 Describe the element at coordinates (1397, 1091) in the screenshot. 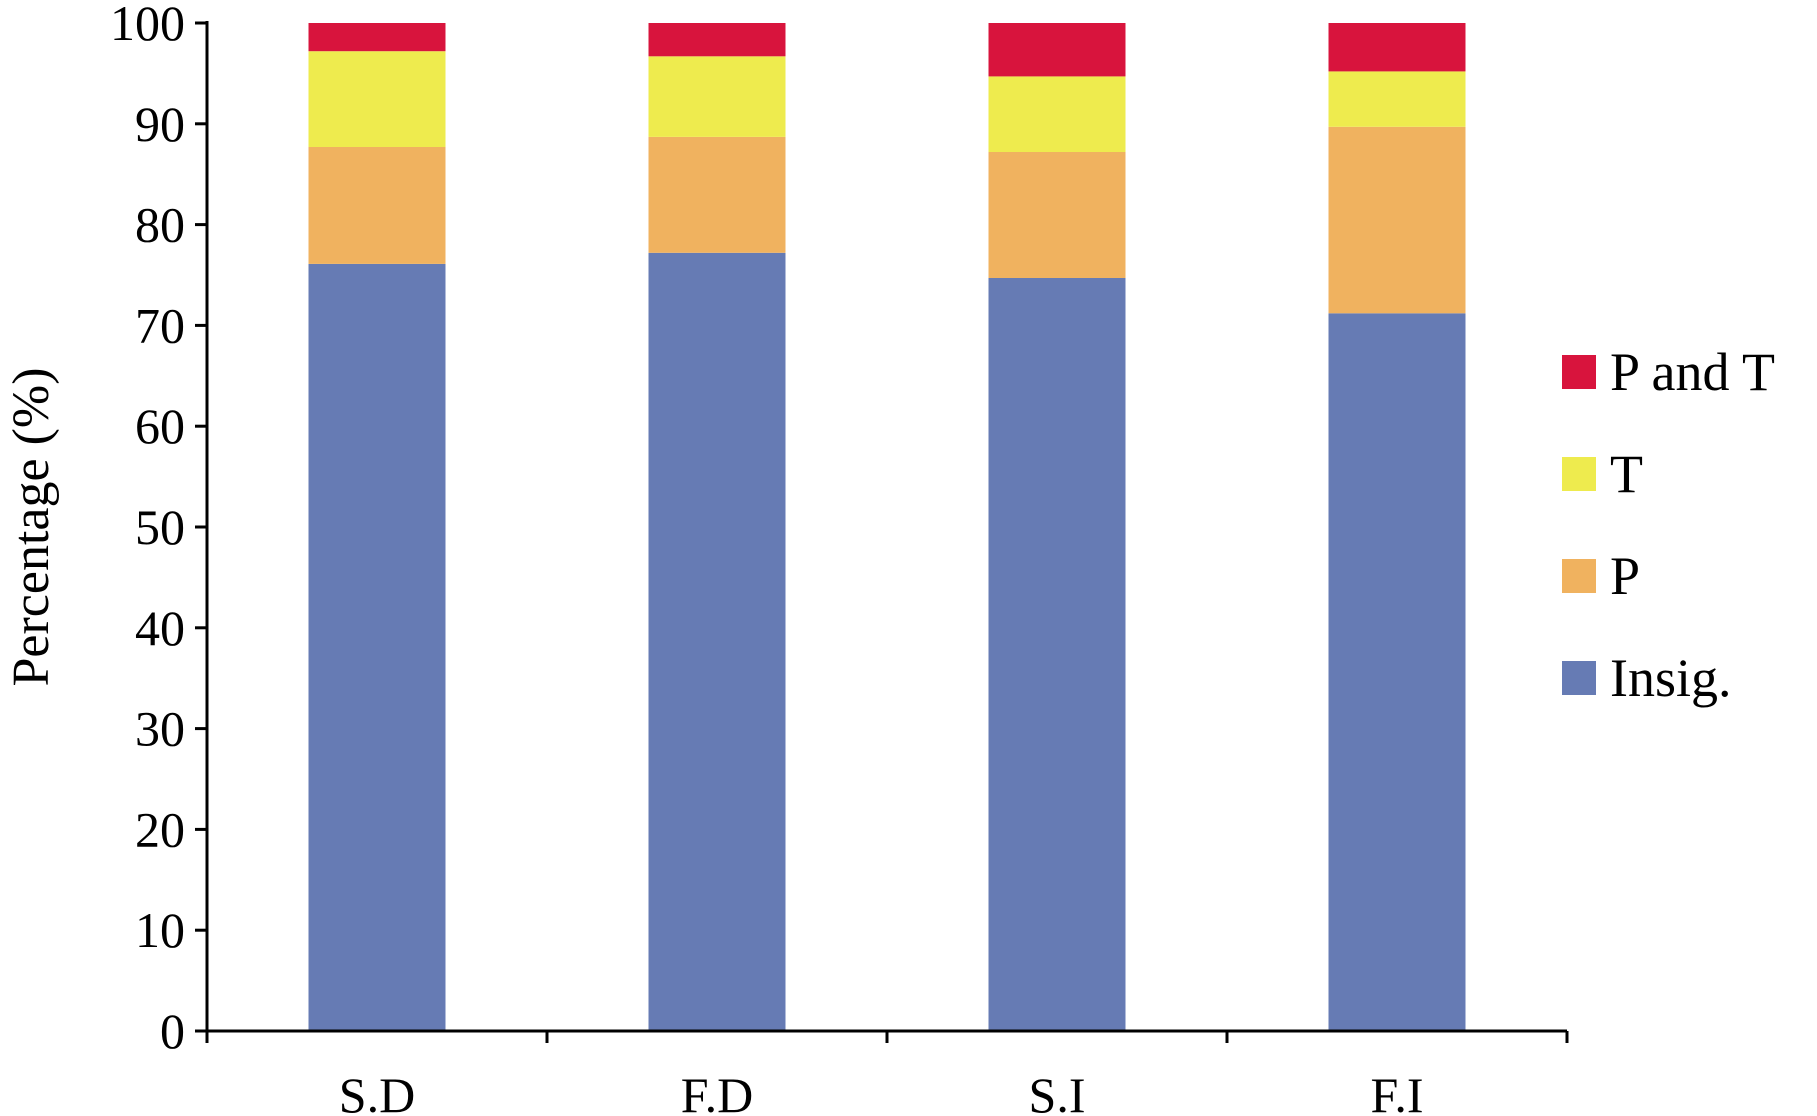

I see `x-tick-label: F.I` at that location.